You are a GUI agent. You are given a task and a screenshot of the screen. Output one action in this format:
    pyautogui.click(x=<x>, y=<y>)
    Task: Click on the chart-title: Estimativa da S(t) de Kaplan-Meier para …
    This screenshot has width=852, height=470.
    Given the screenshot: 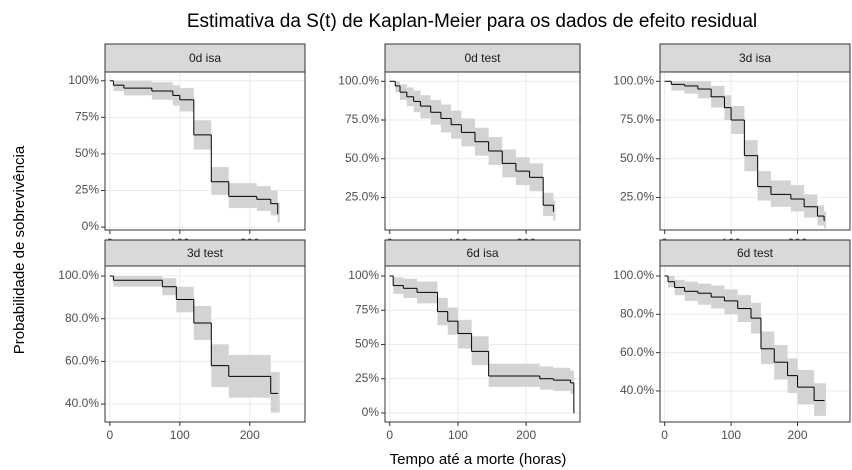 What is the action you would take?
    pyautogui.click(x=472, y=21)
    